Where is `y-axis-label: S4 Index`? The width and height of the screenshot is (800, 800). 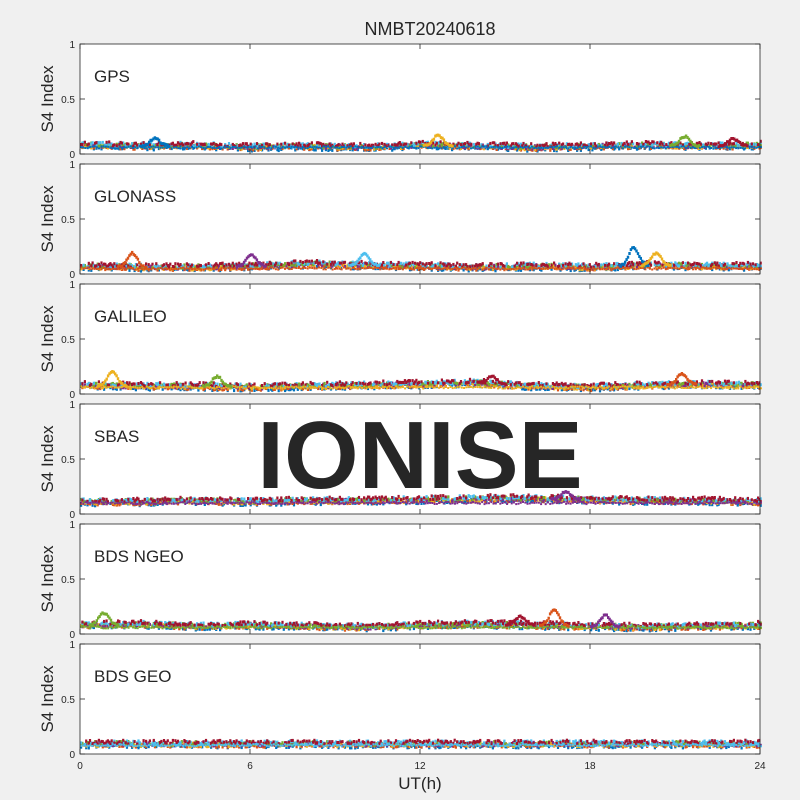 y-axis-label: S4 Index is located at coordinates (47, 99).